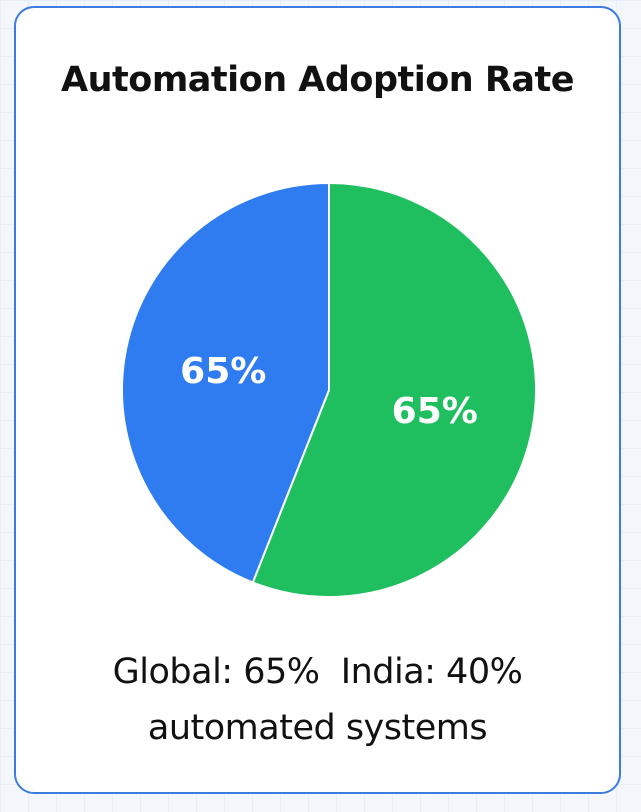 Image resolution: width=641 pixels, height=812 pixels. I want to click on pie-slice-label-0: 65%, so click(223, 371).